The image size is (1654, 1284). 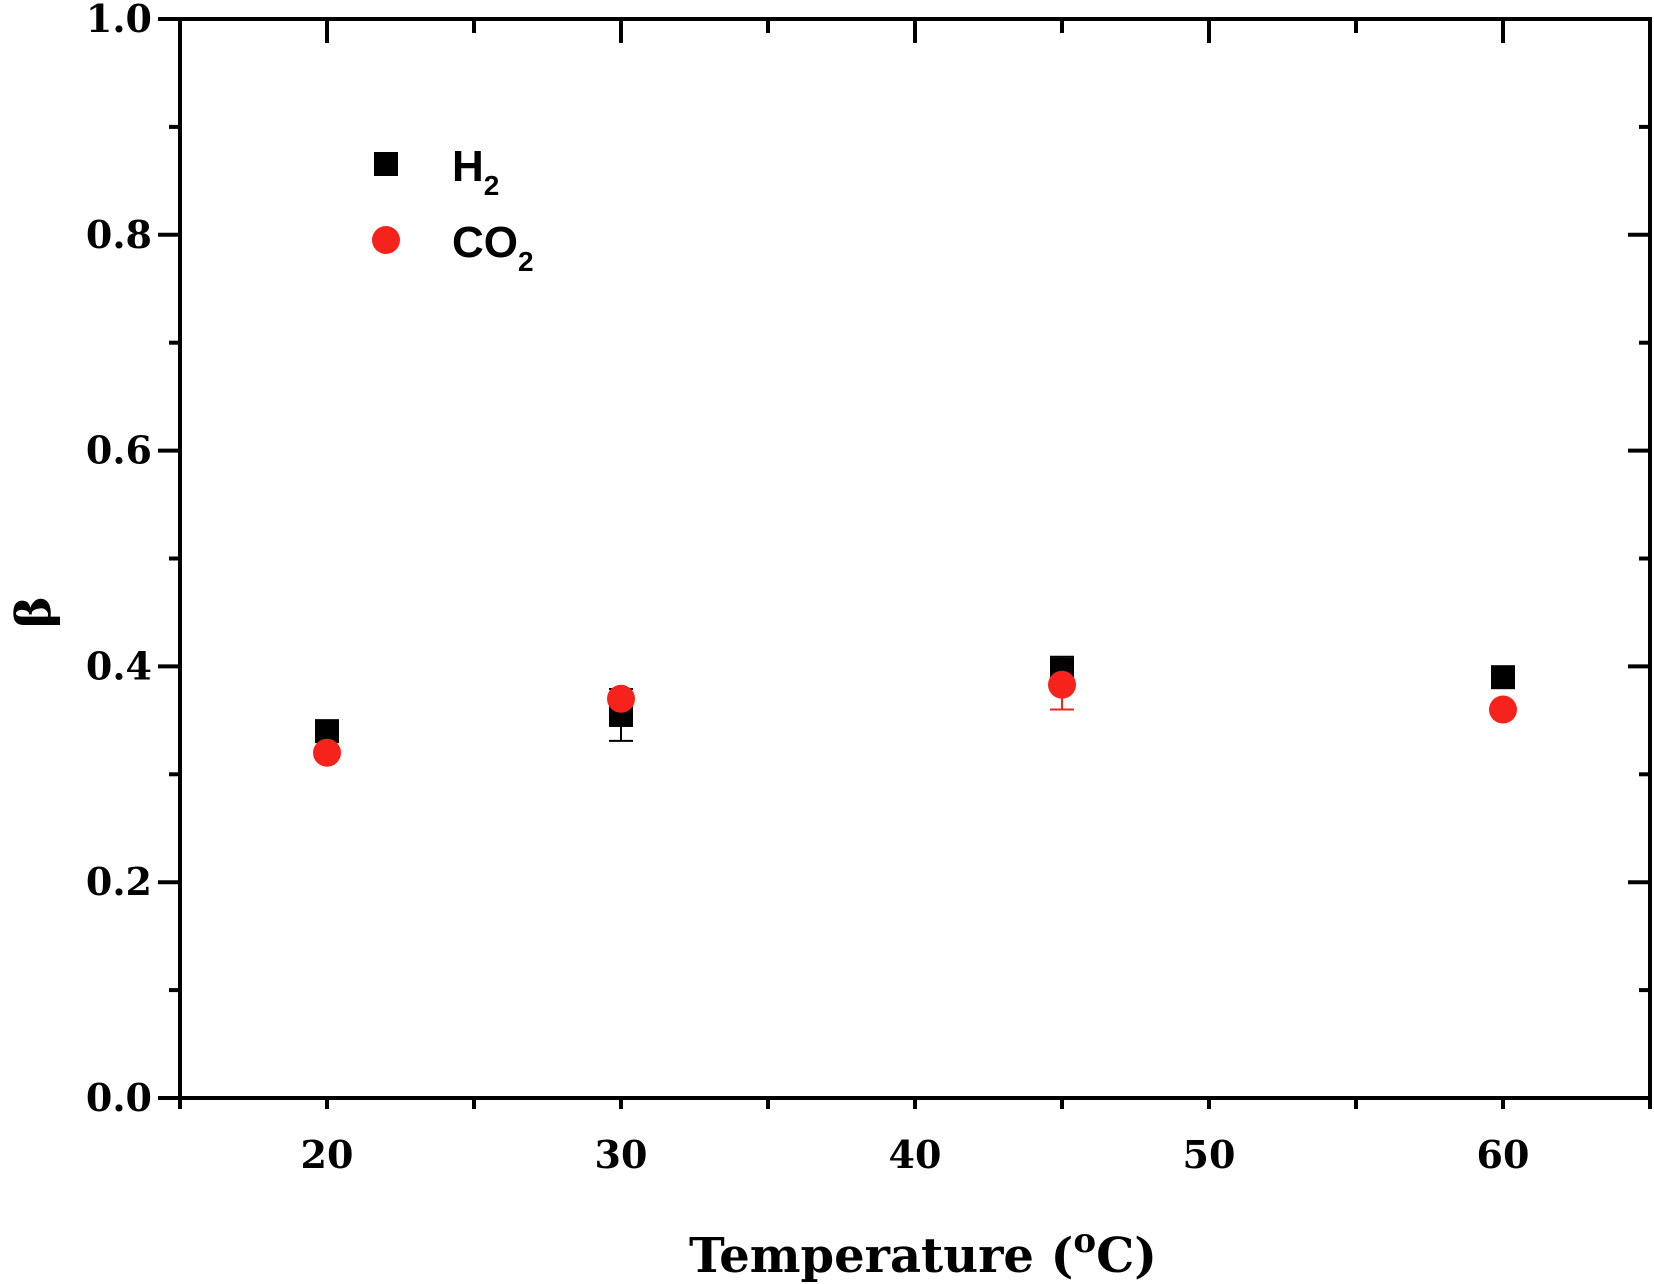 I want to click on y-tick-label: 0.8, so click(x=119, y=234).